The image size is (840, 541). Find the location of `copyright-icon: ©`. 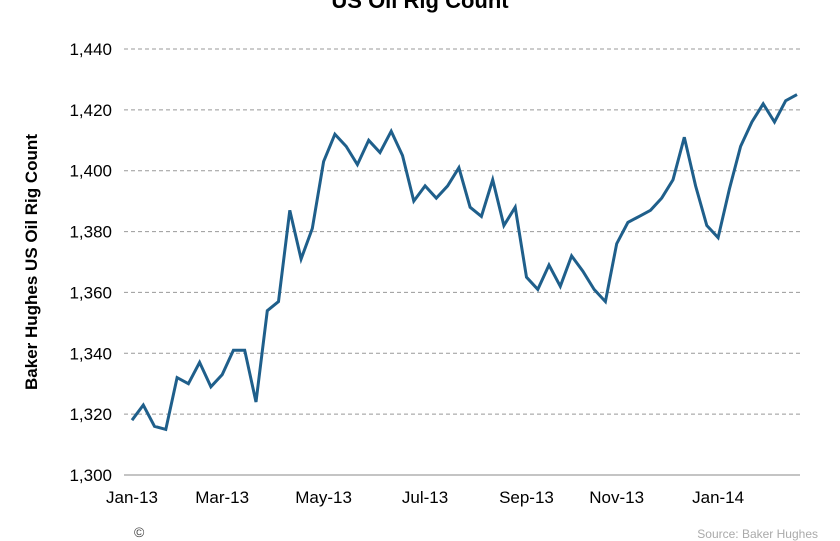

copyright-icon: © is located at coordinates (139, 532).